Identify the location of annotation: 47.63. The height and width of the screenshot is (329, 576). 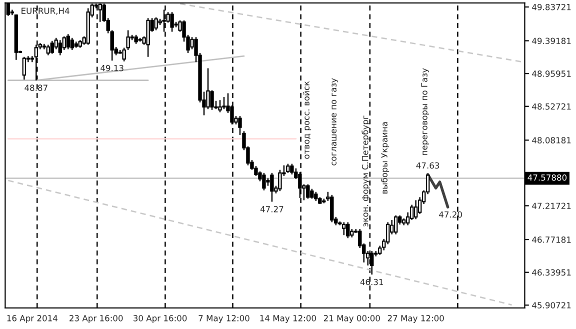
(428, 165).